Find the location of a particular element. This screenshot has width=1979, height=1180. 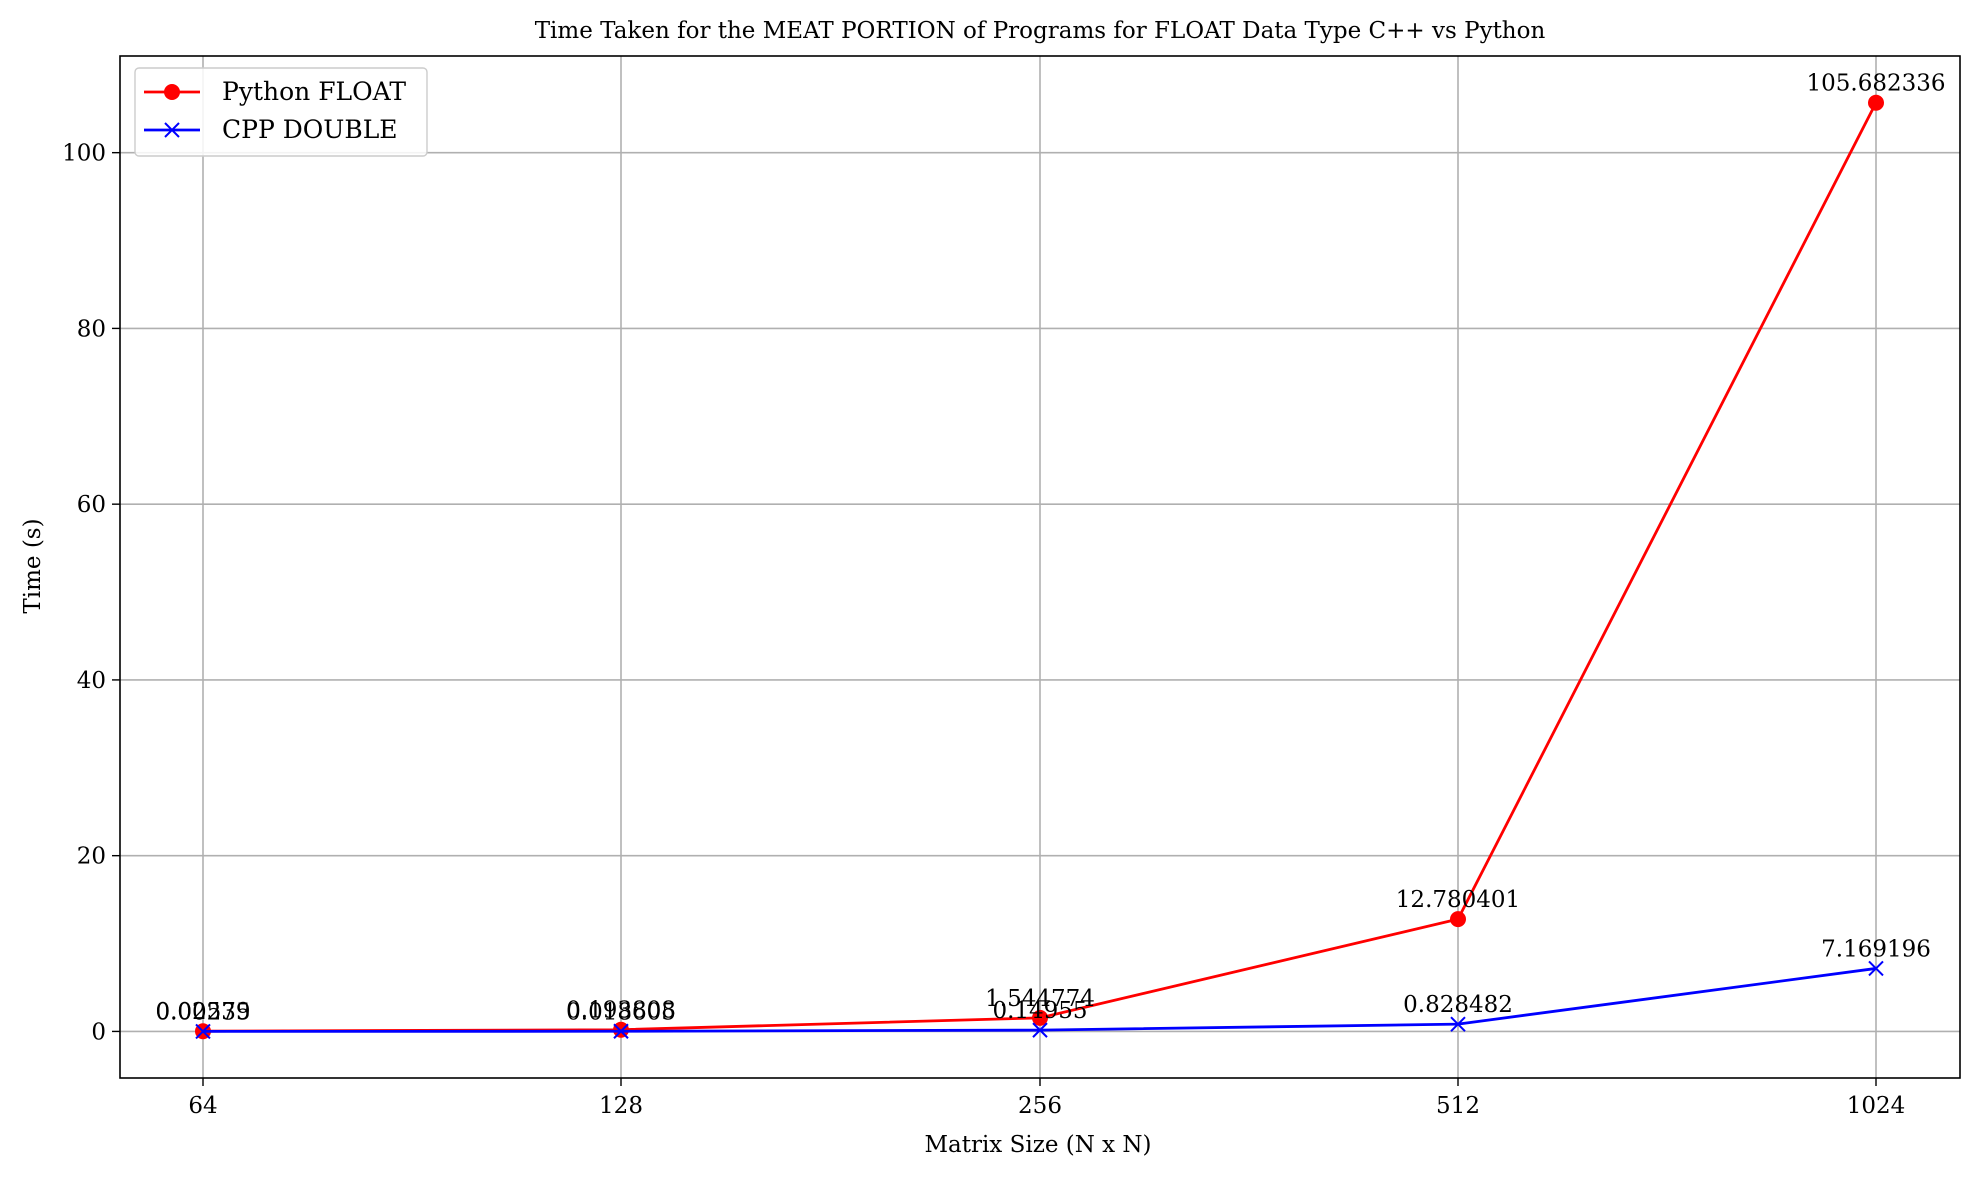

x-tick-label: 512 is located at coordinates (1458, 1106).